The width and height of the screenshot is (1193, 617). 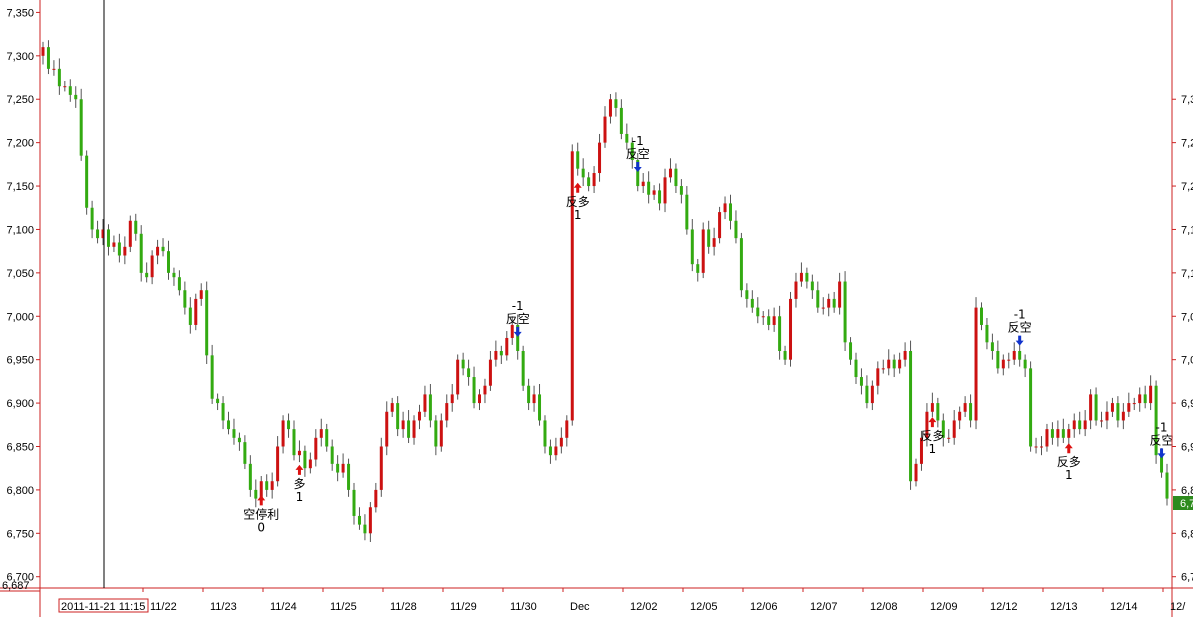 I want to click on y-tick-label: 6,700, so click(x=20, y=578).